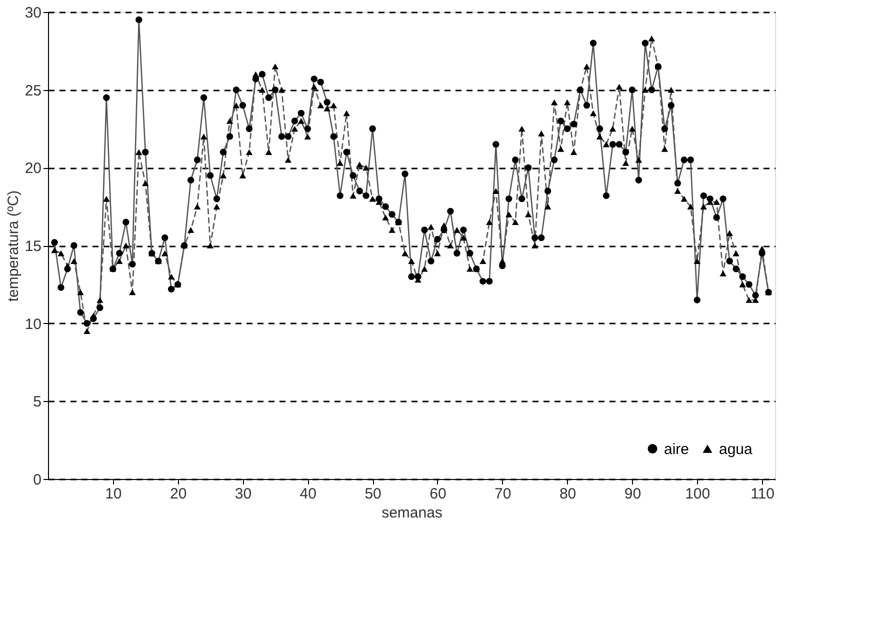  What do you see at coordinates (438, 494) in the screenshot?
I see `x-tick-label: 60` at bounding box center [438, 494].